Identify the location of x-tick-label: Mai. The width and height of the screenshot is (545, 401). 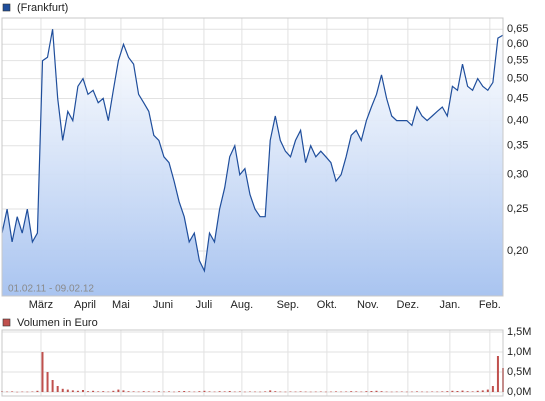
(121, 305).